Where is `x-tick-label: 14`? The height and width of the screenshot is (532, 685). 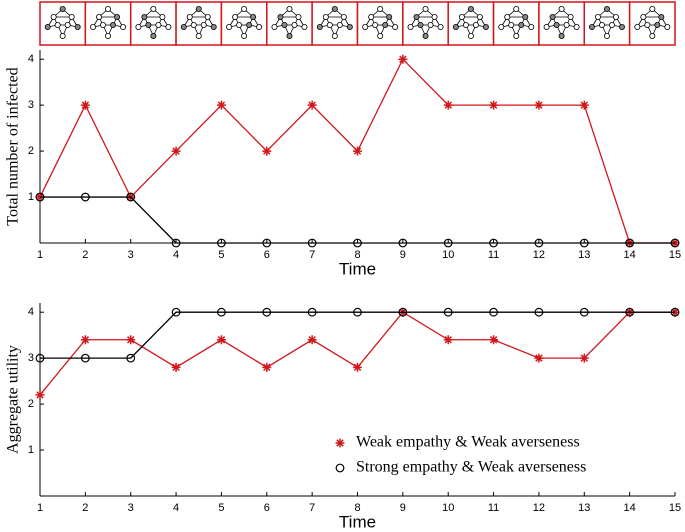
x-tick-label: 14 is located at coordinates (630, 255).